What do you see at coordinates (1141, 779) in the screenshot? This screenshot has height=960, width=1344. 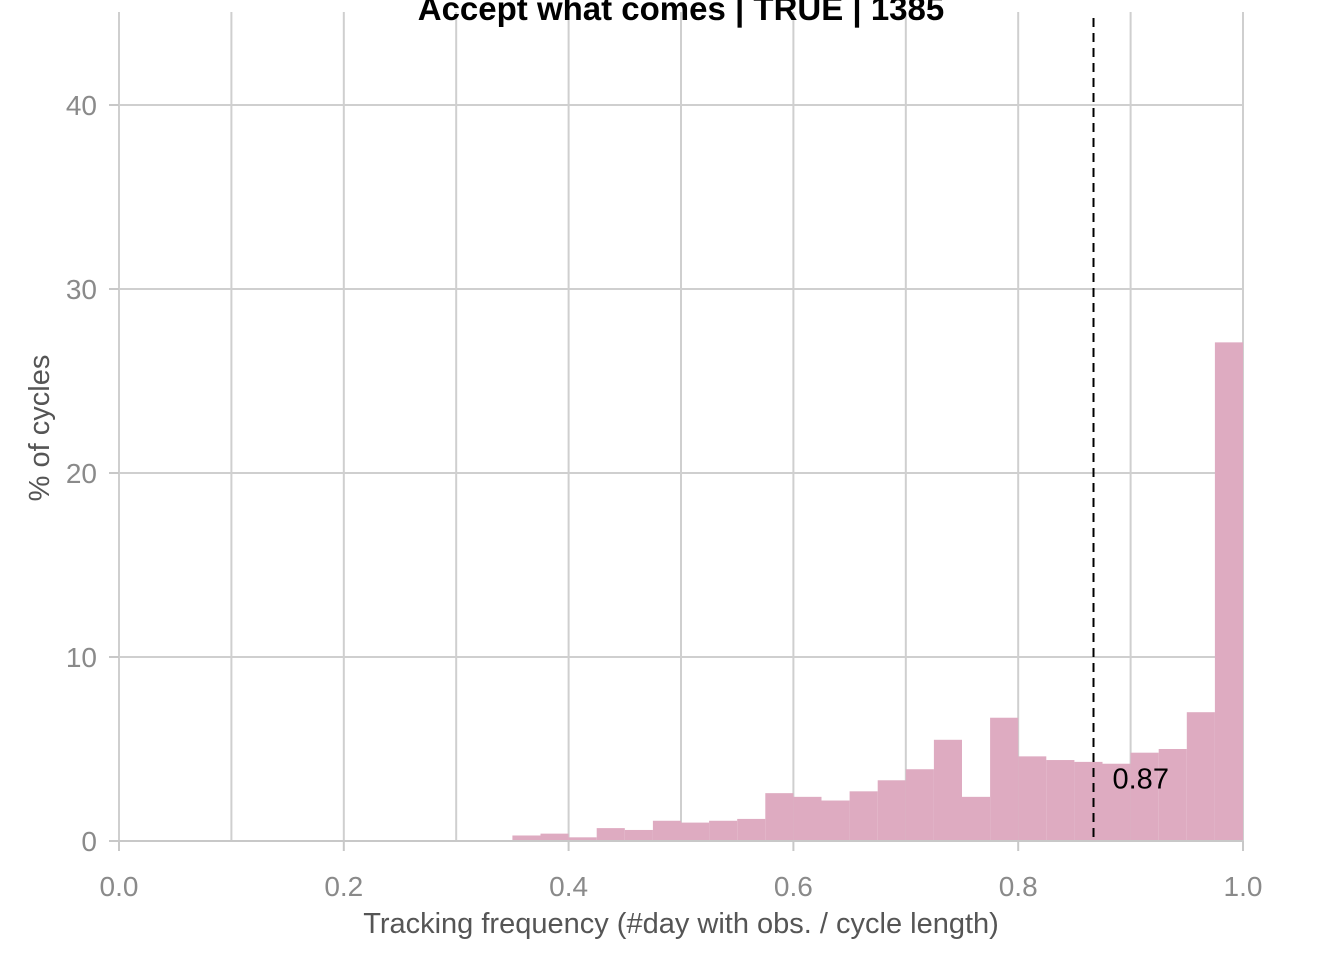 I see `reference-line-label: 0.87` at bounding box center [1141, 779].